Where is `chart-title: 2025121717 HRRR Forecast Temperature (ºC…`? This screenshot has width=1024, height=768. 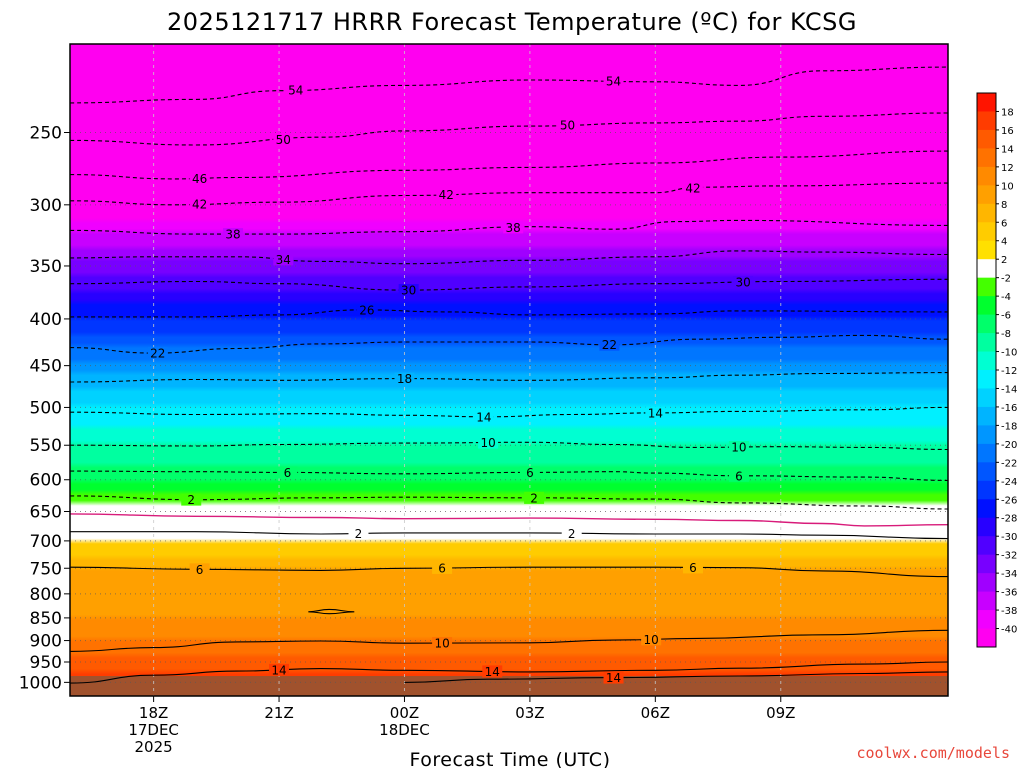 chart-title: 2025121717 HRRR Forecast Temperature (ºC… is located at coordinates (512, 22).